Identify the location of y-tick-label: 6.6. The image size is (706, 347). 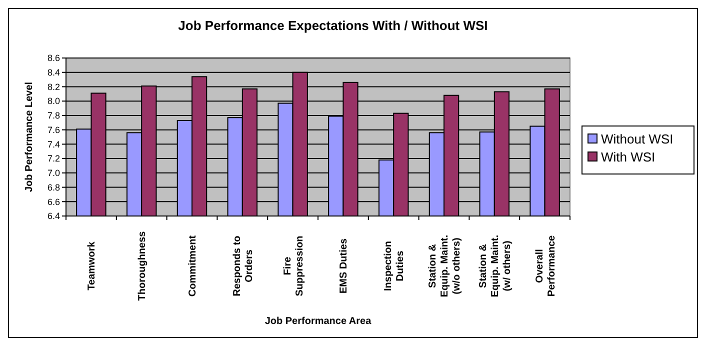
(53, 201).